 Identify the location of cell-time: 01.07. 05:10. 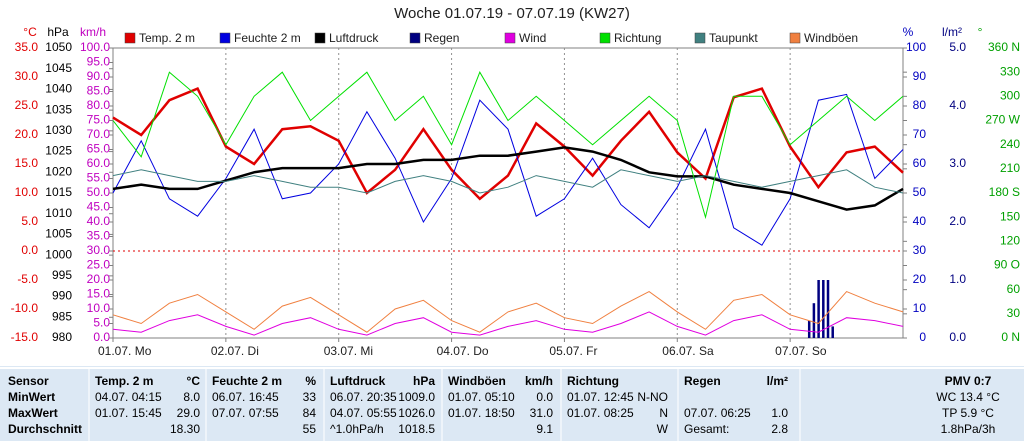
(481, 397).